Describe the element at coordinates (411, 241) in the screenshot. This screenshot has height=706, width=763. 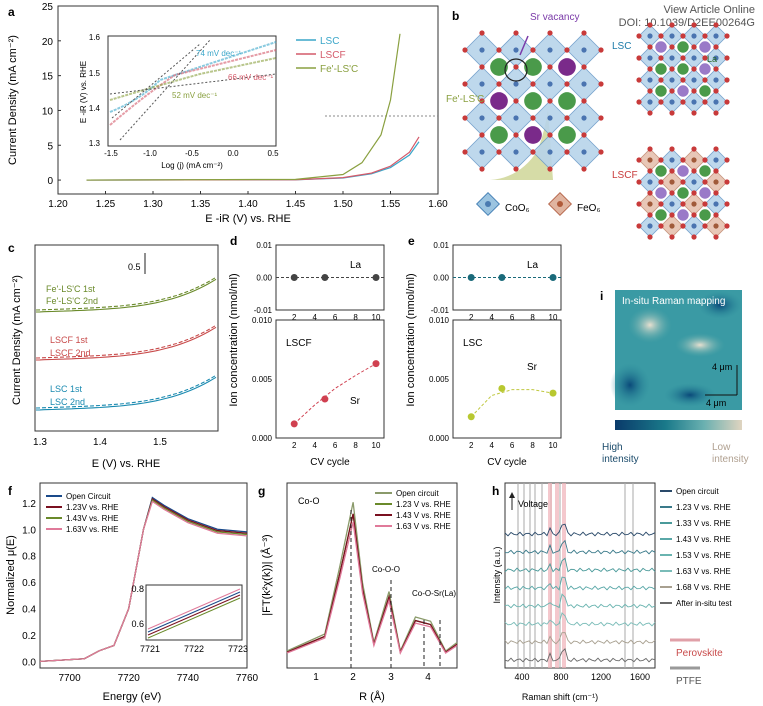
I see `panel-label-e: e` at that location.